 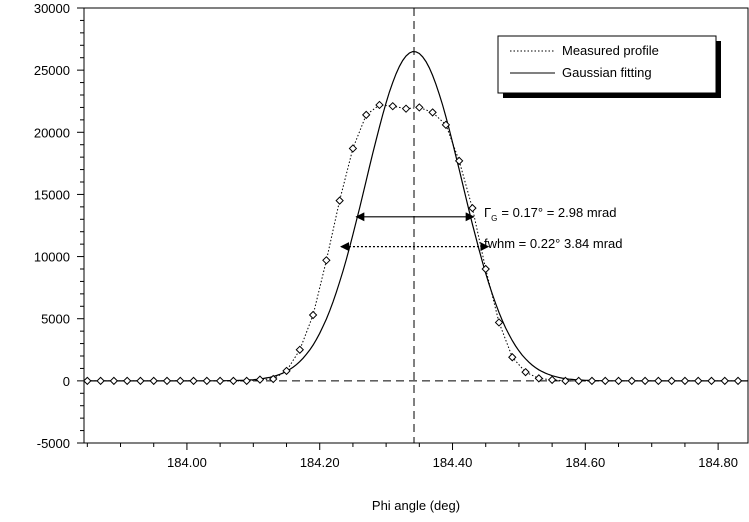 I want to click on y-tick-label: 0, so click(x=66, y=381).